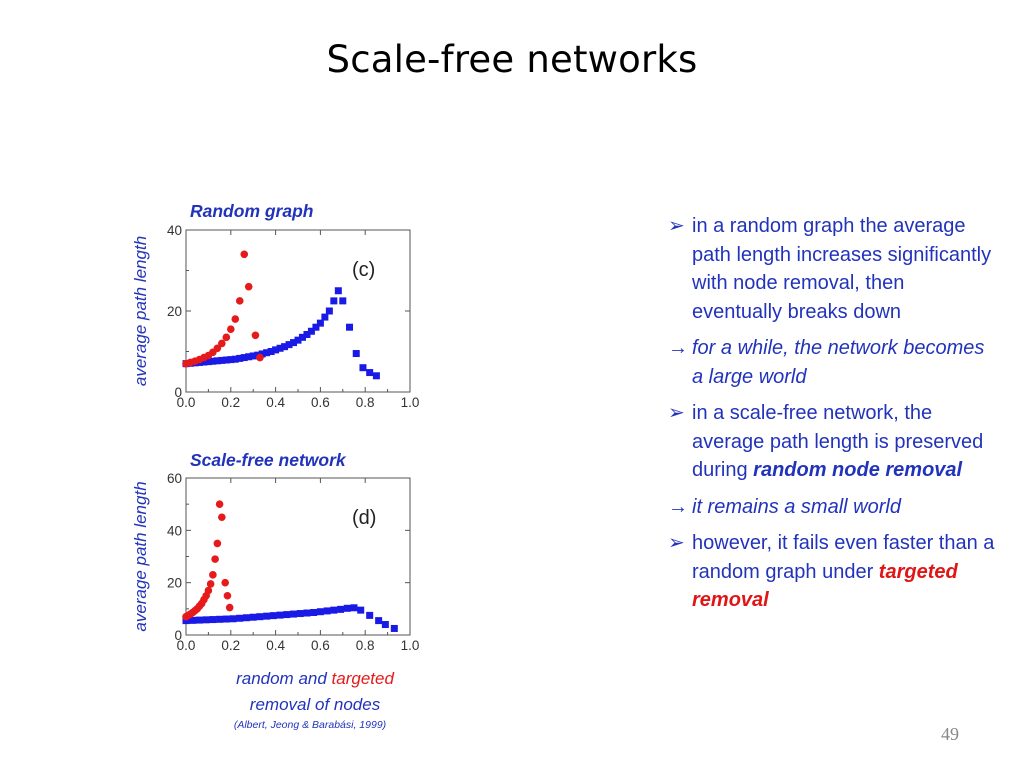 The height and width of the screenshot is (768, 1024). I want to click on x-tick-label: 1.0, so click(410, 402).